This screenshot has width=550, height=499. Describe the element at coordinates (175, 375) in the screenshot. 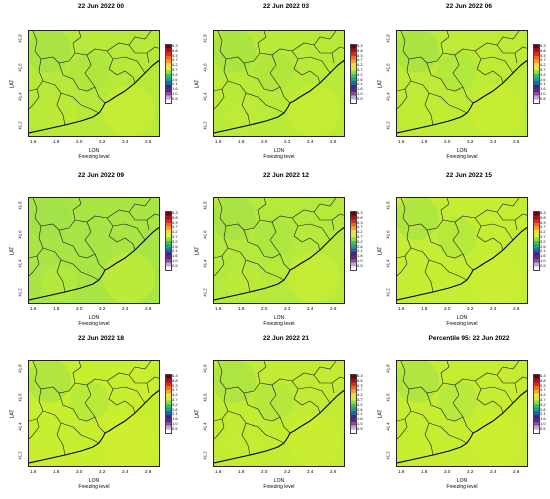

I see `colorbar-tick-label: 6.3` at that location.